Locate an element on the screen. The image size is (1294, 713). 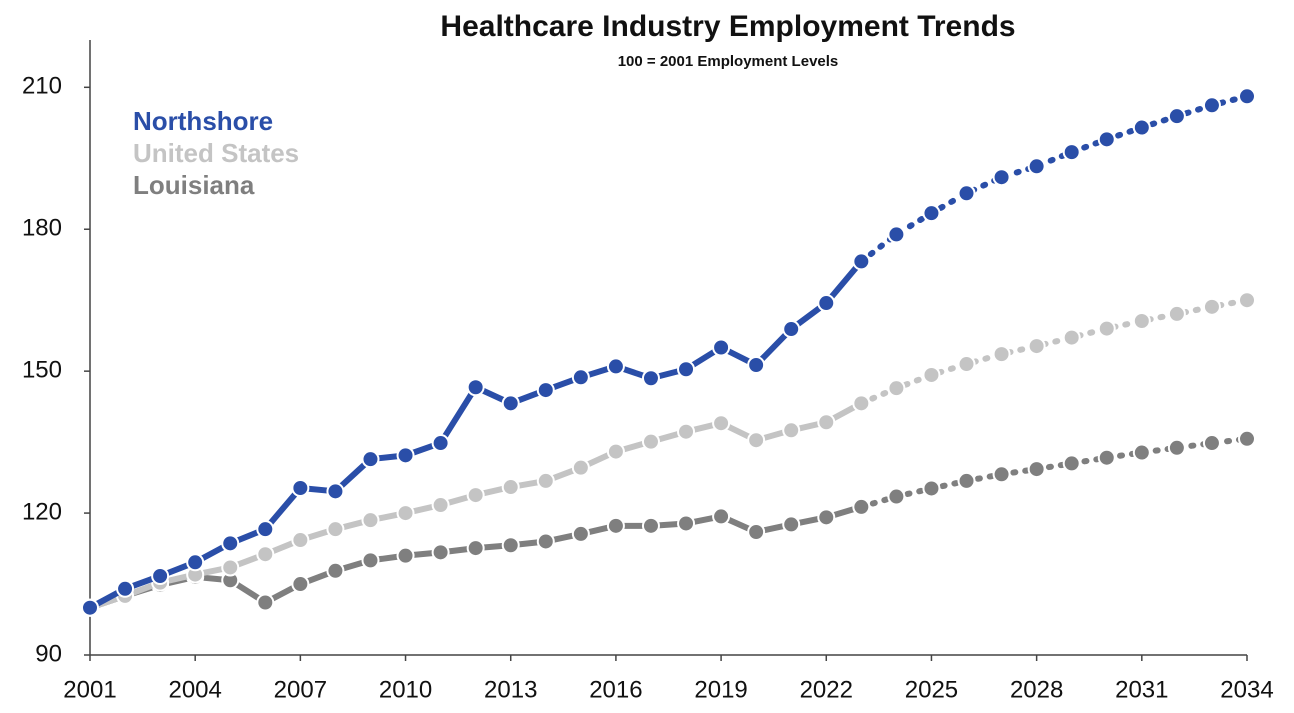
y-tick-label: 120 is located at coordinates (42, 511).